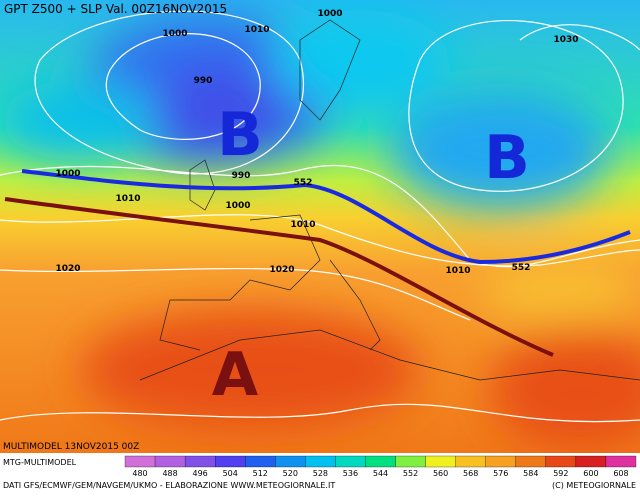 The height and width of the screenshot is (497, 640). Describe the element at coordinates (230, 473) in the screenshot. I see `colorbar-label: 504` at that location.